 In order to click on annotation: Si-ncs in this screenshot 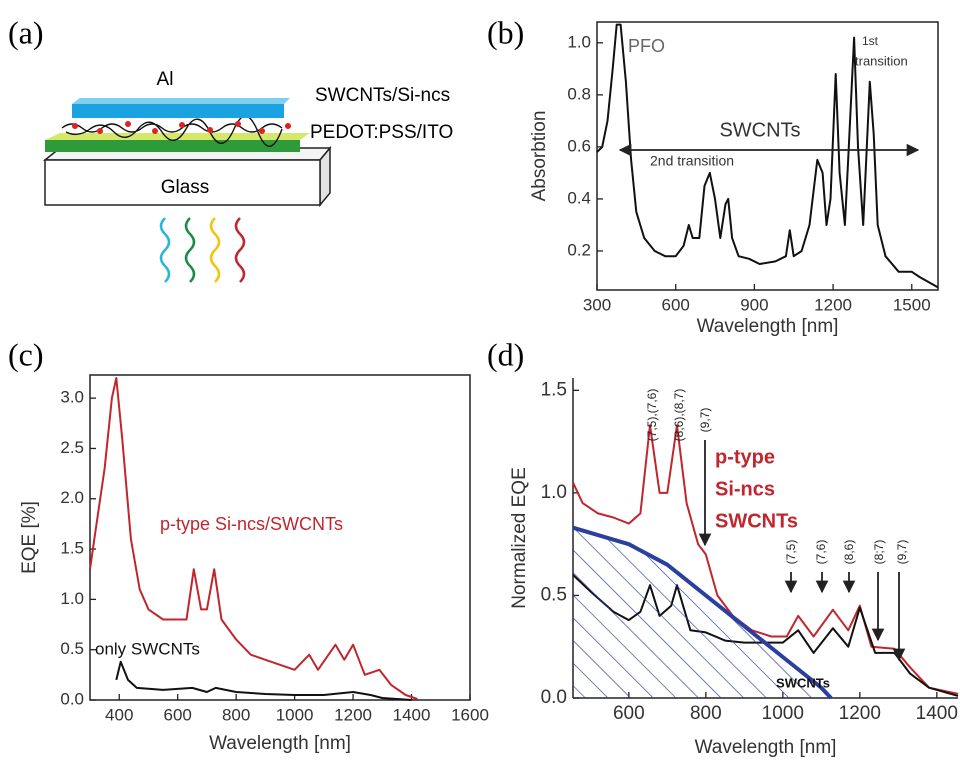, I will do `click(745, 489)`.